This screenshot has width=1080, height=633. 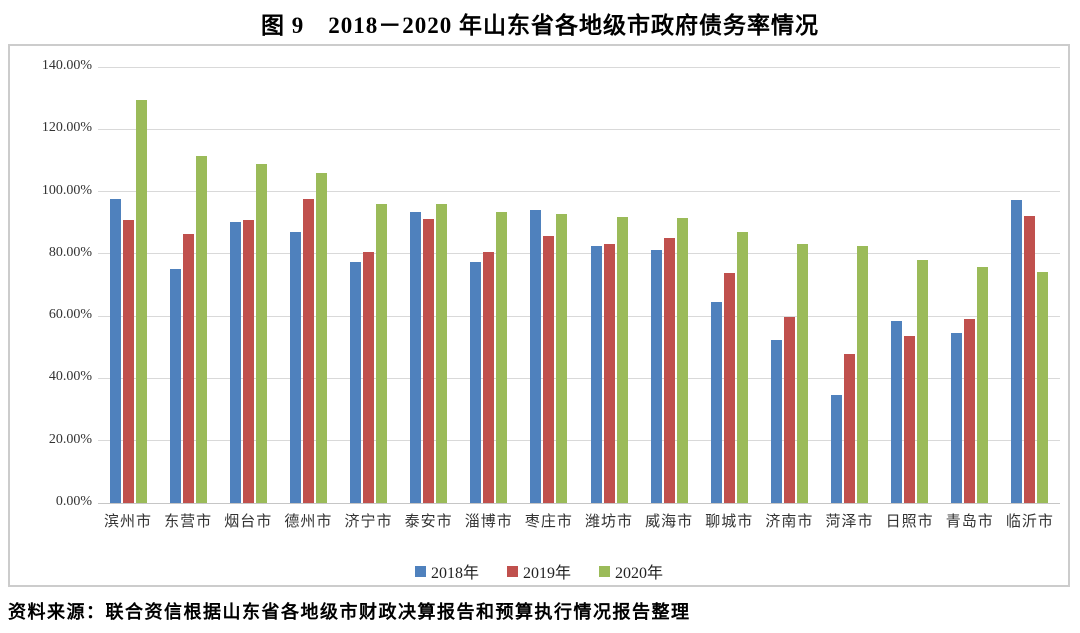 I want to click on legend: 2018年 2019年 2020年, so click(x=539, y=571).